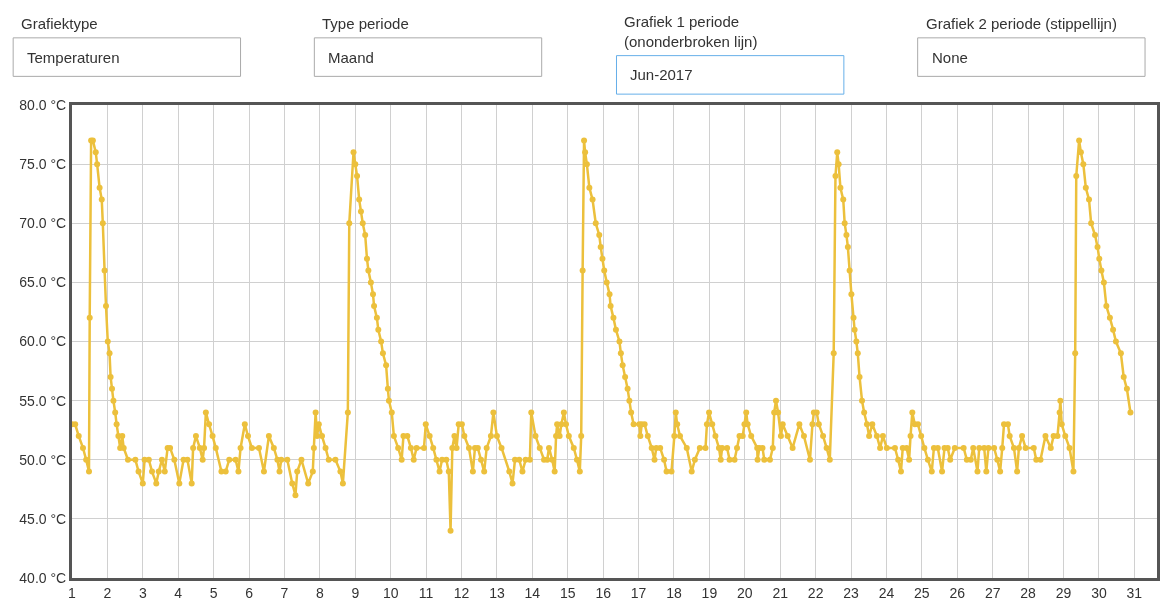 This screenshot has height=608, width=1167. I want to click on x-tick-label: 18, so click(674, 592).